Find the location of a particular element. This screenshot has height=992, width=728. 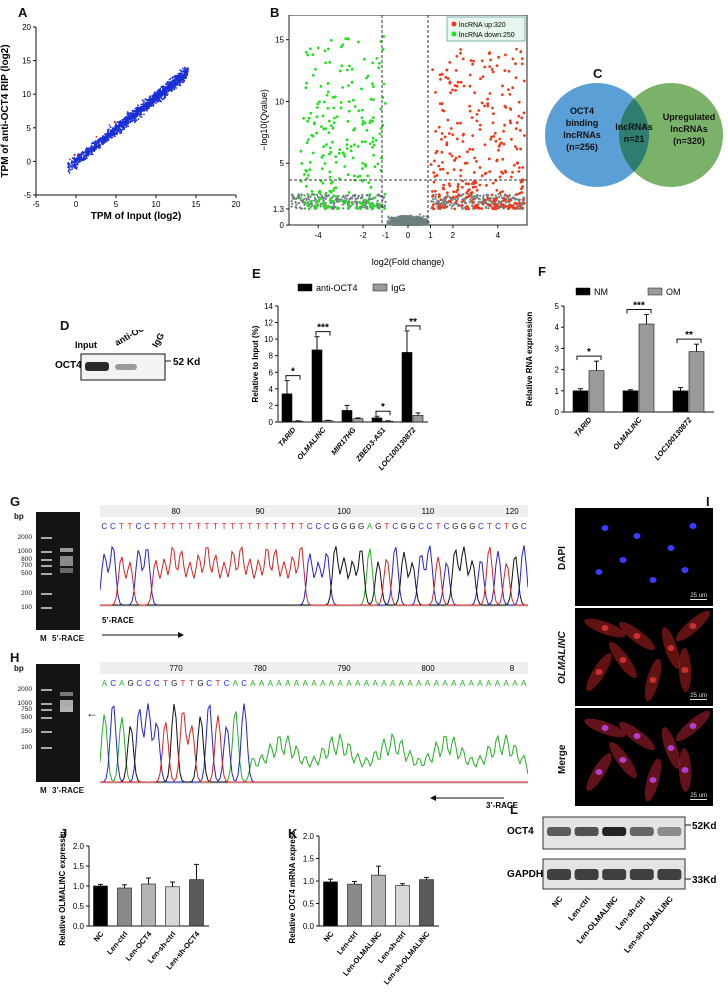

sig-stars: * is located at coordinates (589, 352).